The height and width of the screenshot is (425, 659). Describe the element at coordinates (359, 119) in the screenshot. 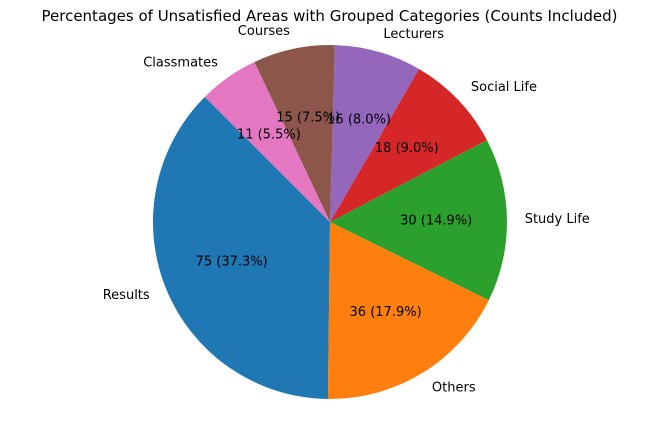

I see `pie-value-label-lecturers: 16 (8.0%)` at that location.